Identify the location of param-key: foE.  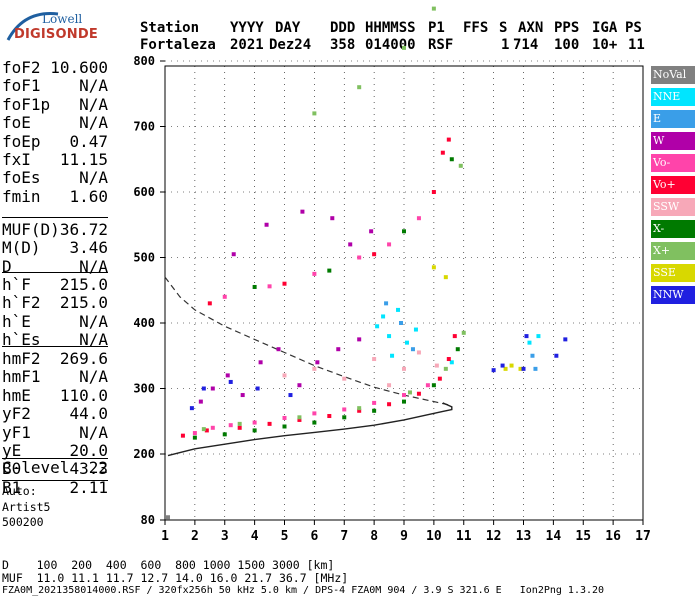
(16, 123).